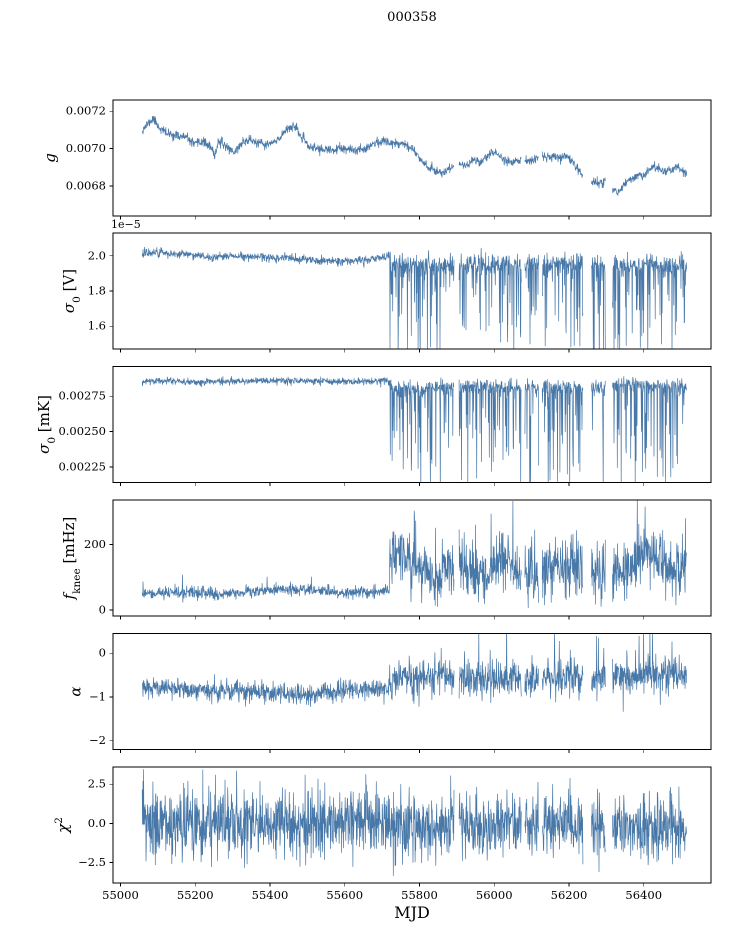 Image resolution: width=741 pixels, height=944 pixels. Describe the element at coordinates (414, 554) in the screenshot. I see `panel-fknee-series` at that location.